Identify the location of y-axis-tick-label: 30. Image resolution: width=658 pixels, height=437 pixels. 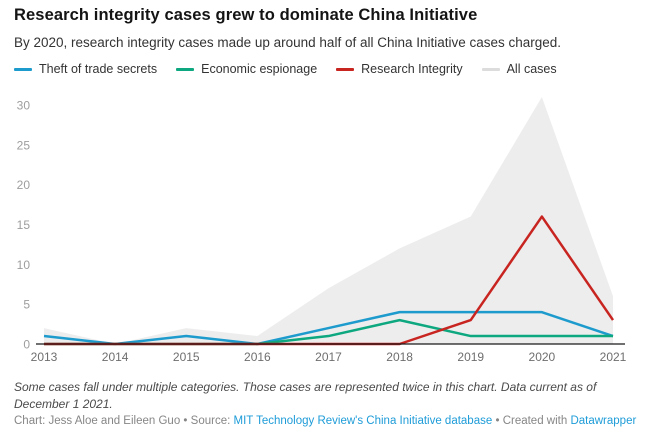
(24, 106).